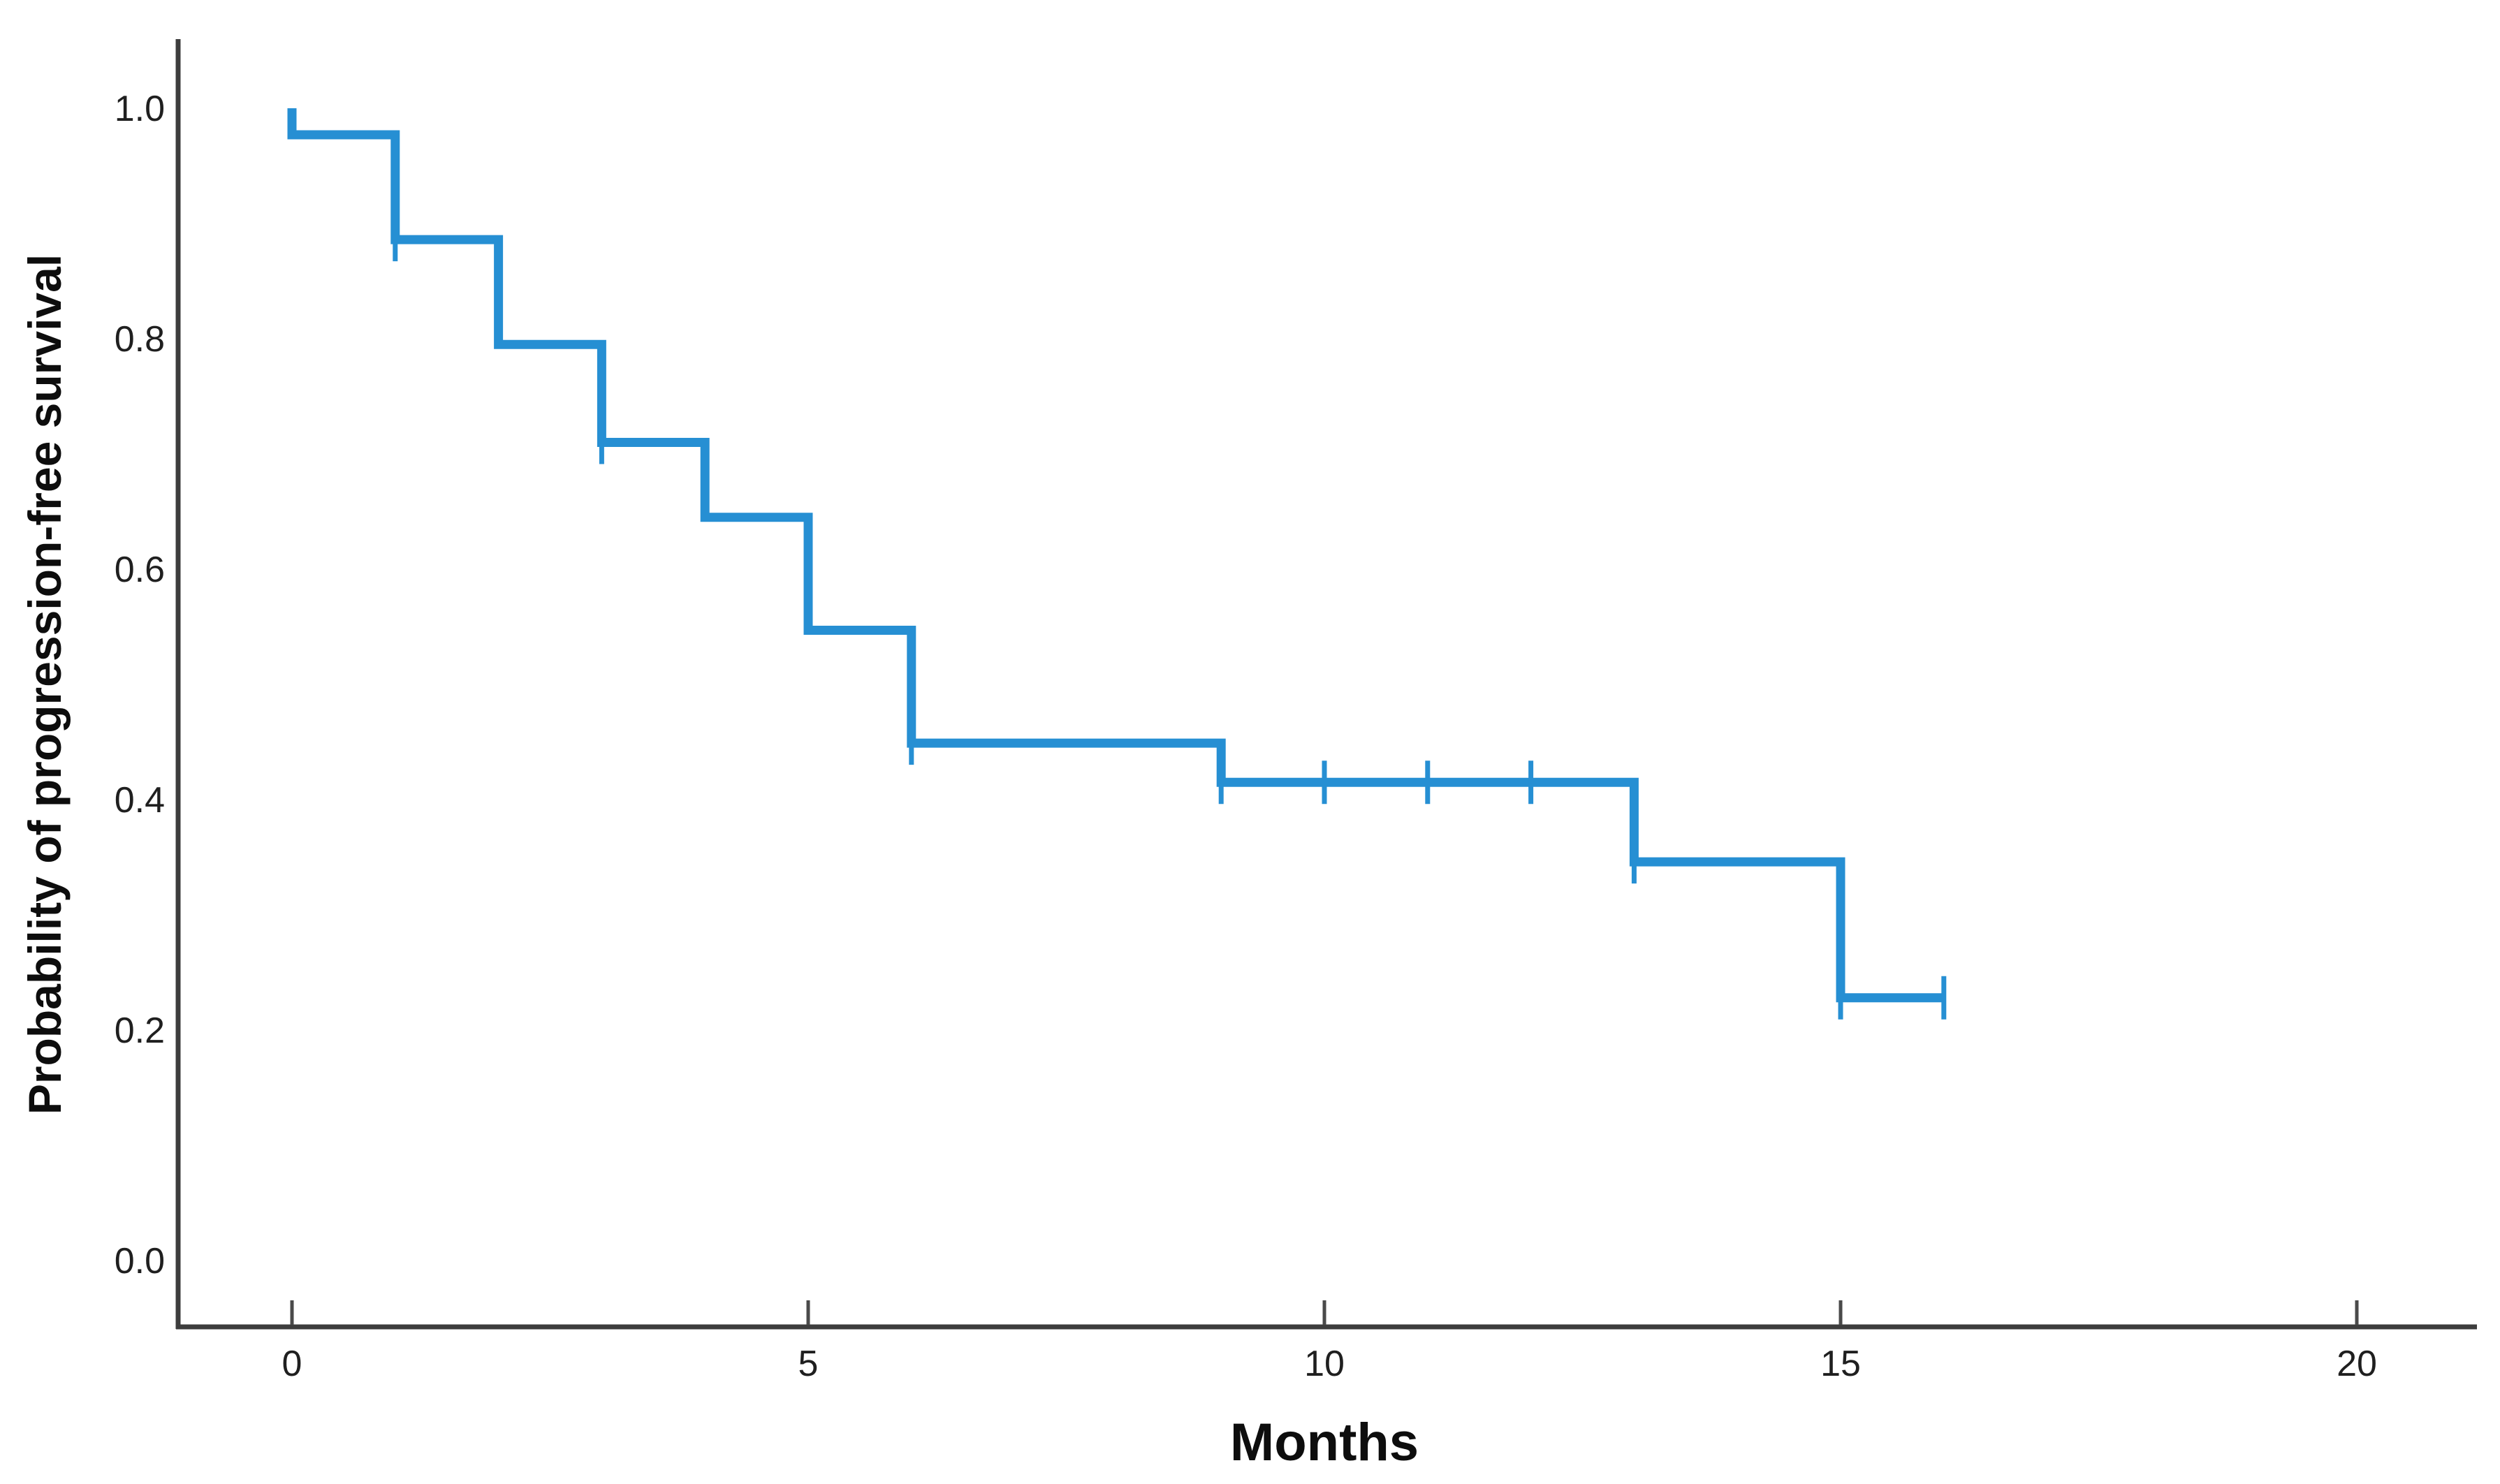  Describe the element at coordinates (140, 1261) in the screenshot. I see `y-tick-label: 0.0` at that location.